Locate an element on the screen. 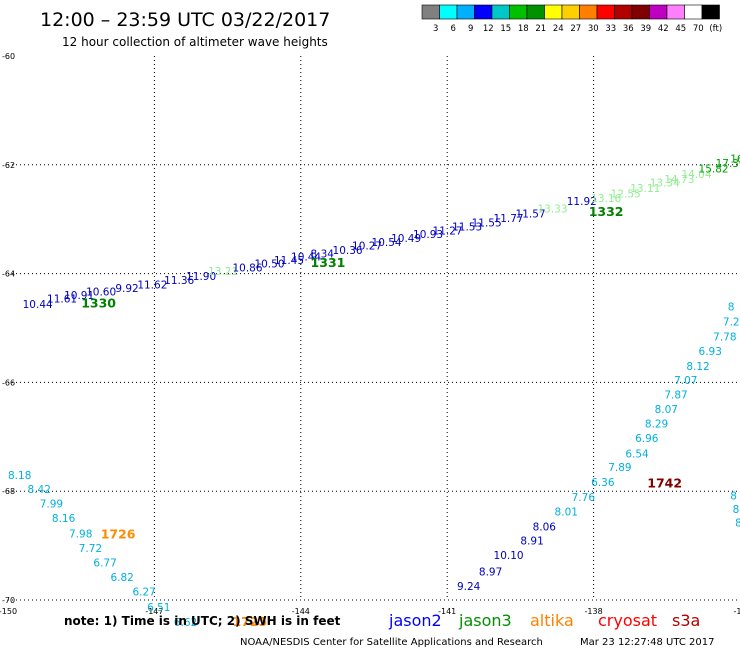 This screenshot has width=740, height=654. wave-height-point: 7.2 is located at coordinates (731, 322).